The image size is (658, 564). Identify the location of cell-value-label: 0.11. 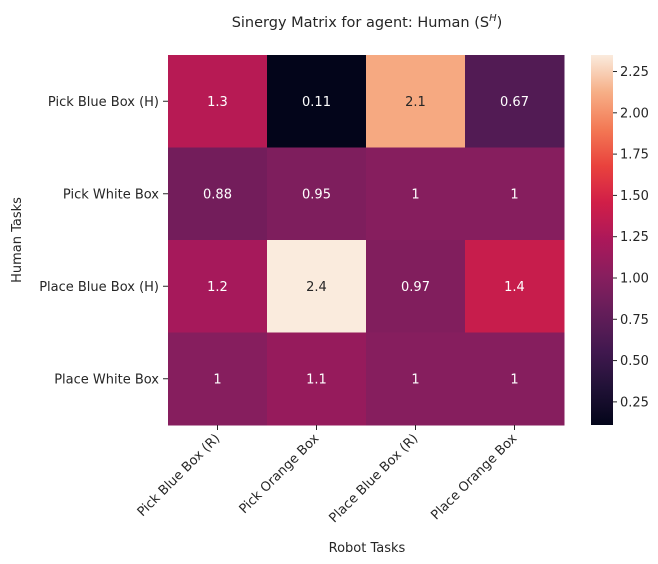
(316, 102).